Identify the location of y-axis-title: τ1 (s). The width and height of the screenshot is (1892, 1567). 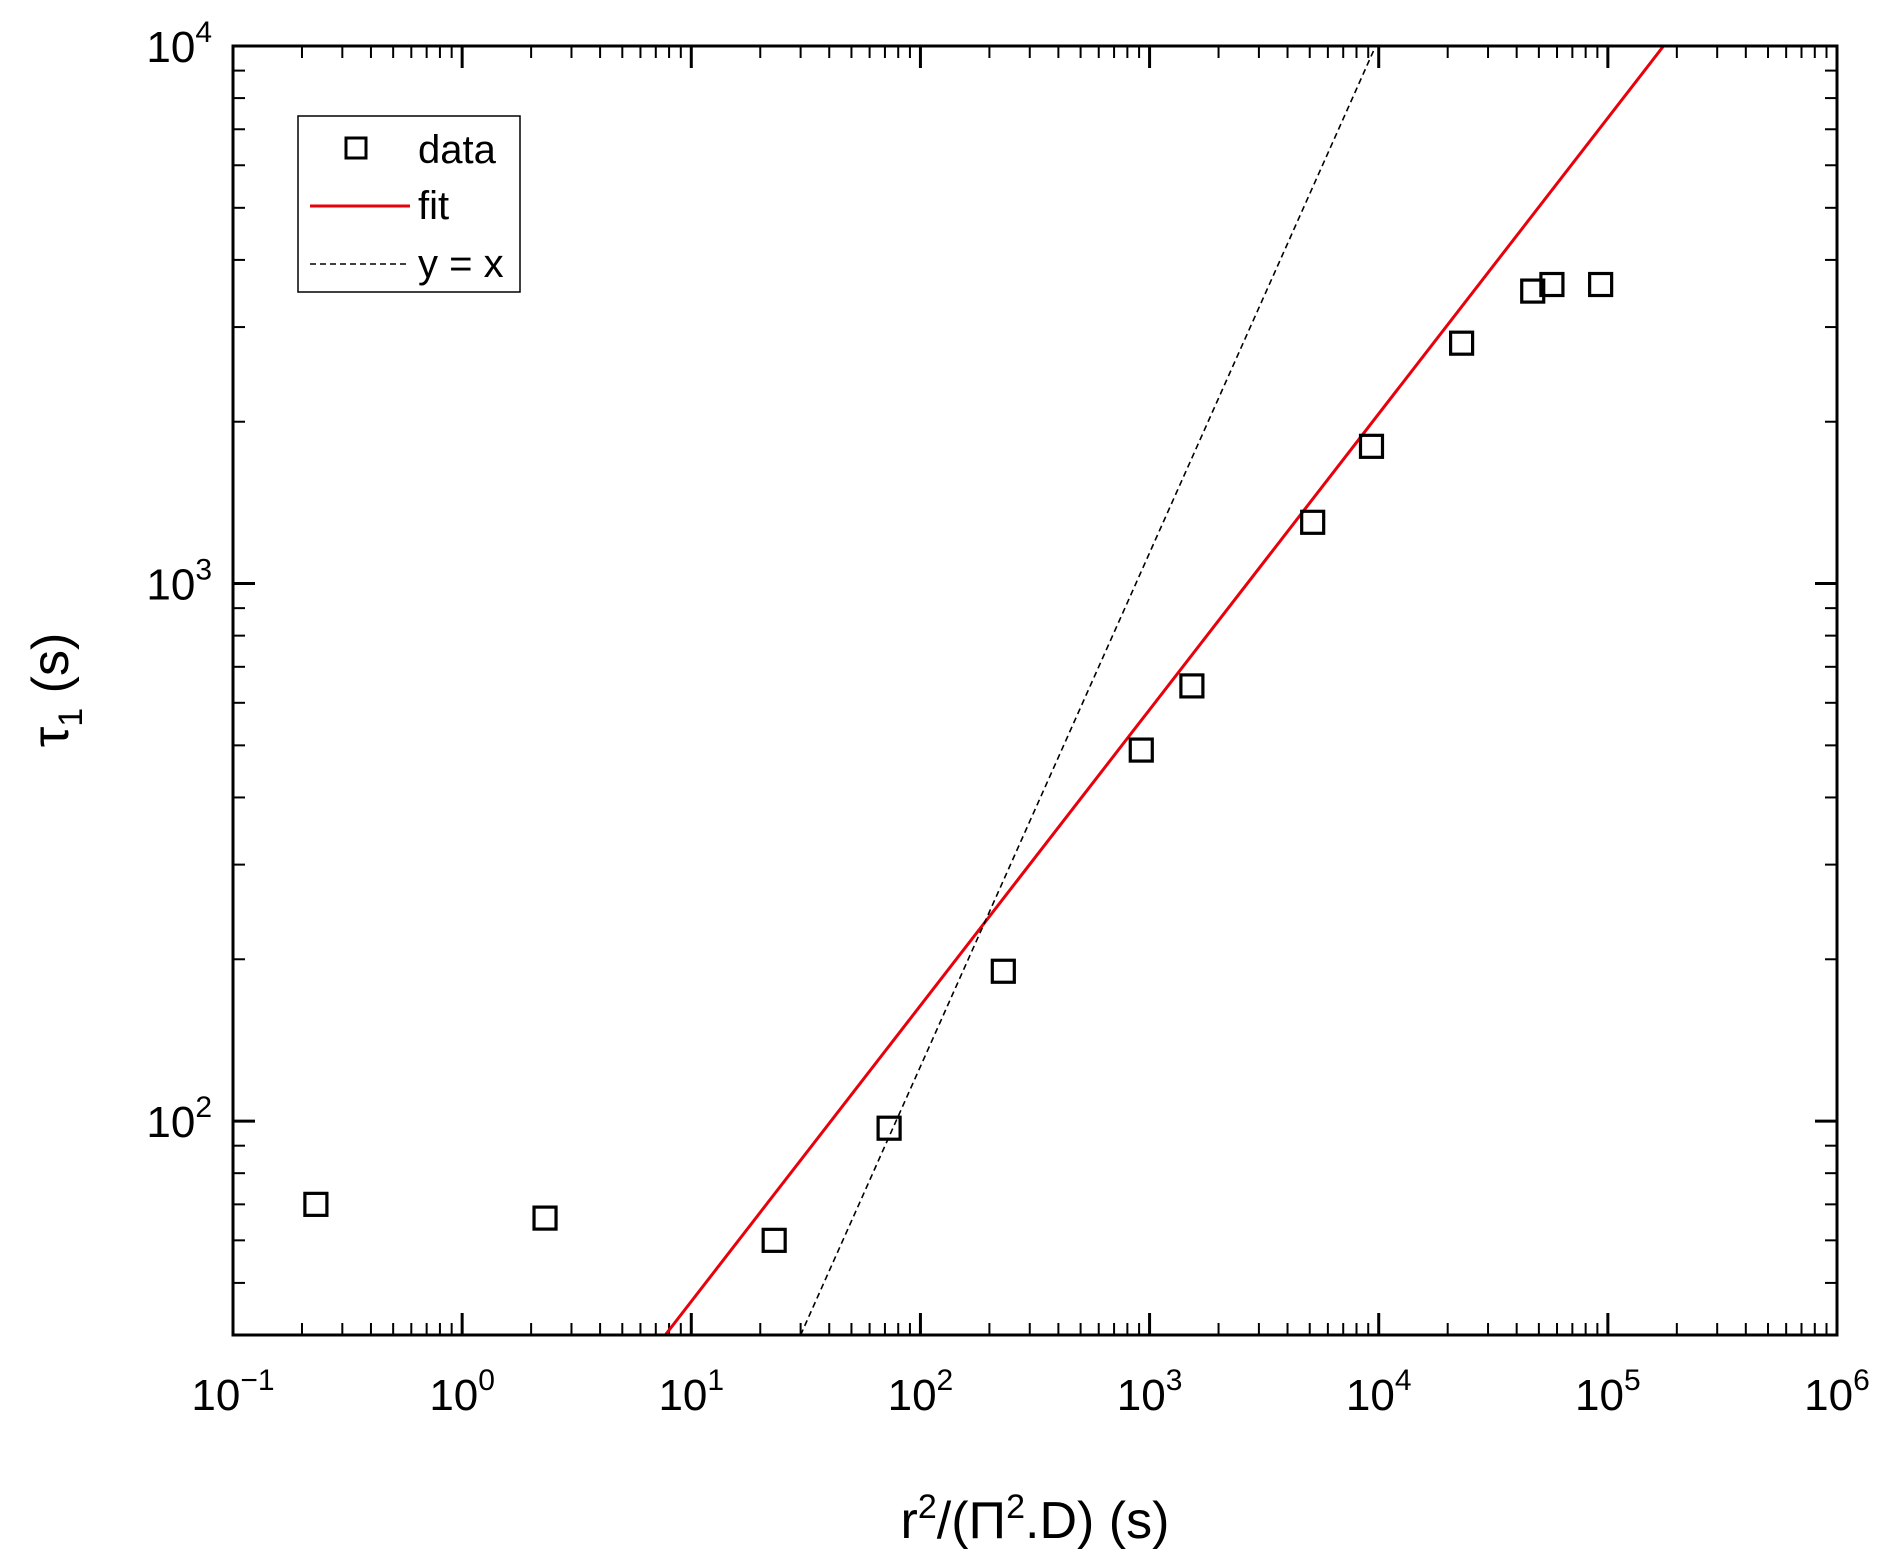
(56, 690).